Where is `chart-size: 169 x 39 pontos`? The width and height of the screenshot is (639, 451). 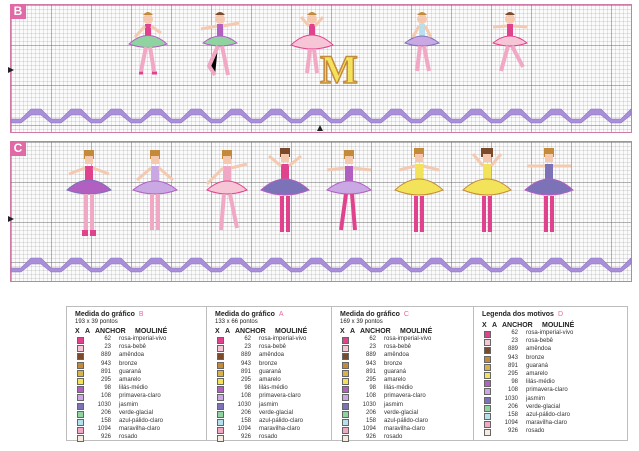 chart-size: 169 x 39 pontos is located at coordinates (361, 322).